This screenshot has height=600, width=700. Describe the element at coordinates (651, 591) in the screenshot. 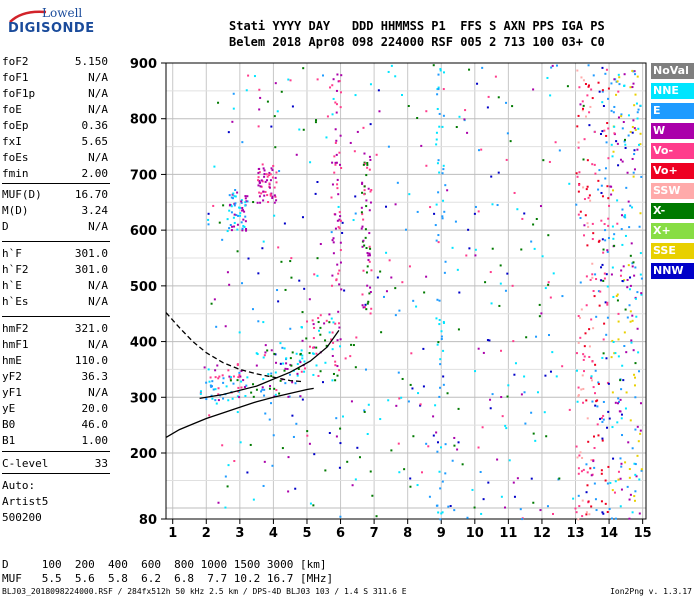

I see `version-label: Ion2Png v. 1.3.17` at that location.